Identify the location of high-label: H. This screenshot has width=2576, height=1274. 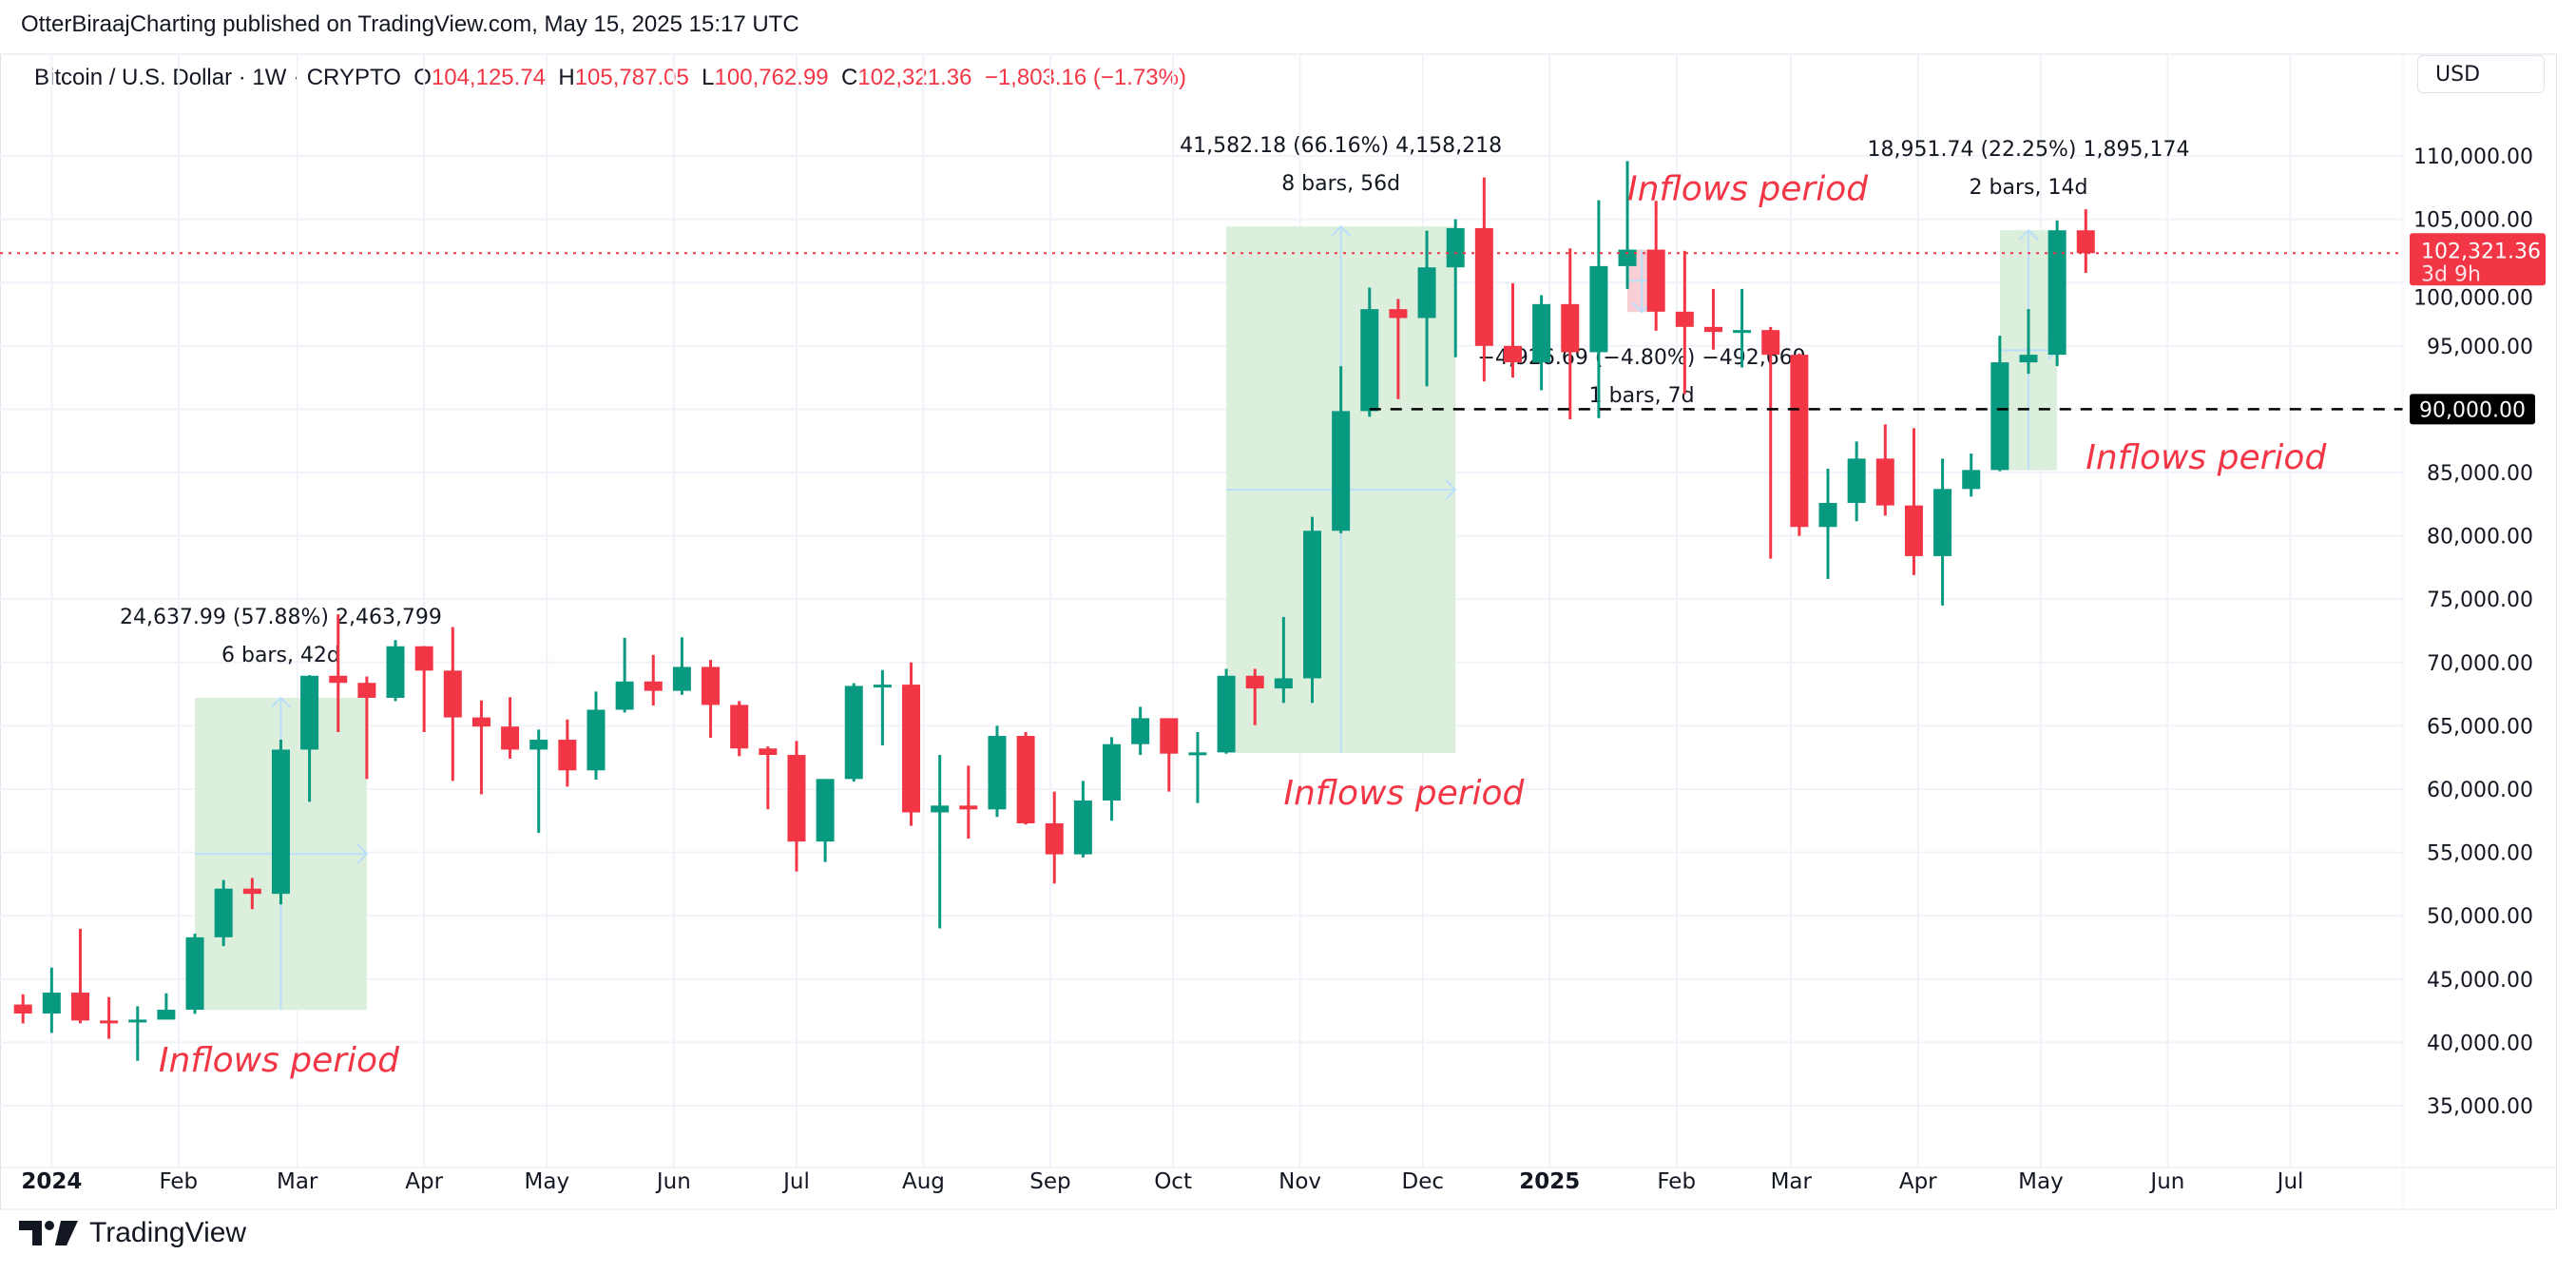
(566, 77).